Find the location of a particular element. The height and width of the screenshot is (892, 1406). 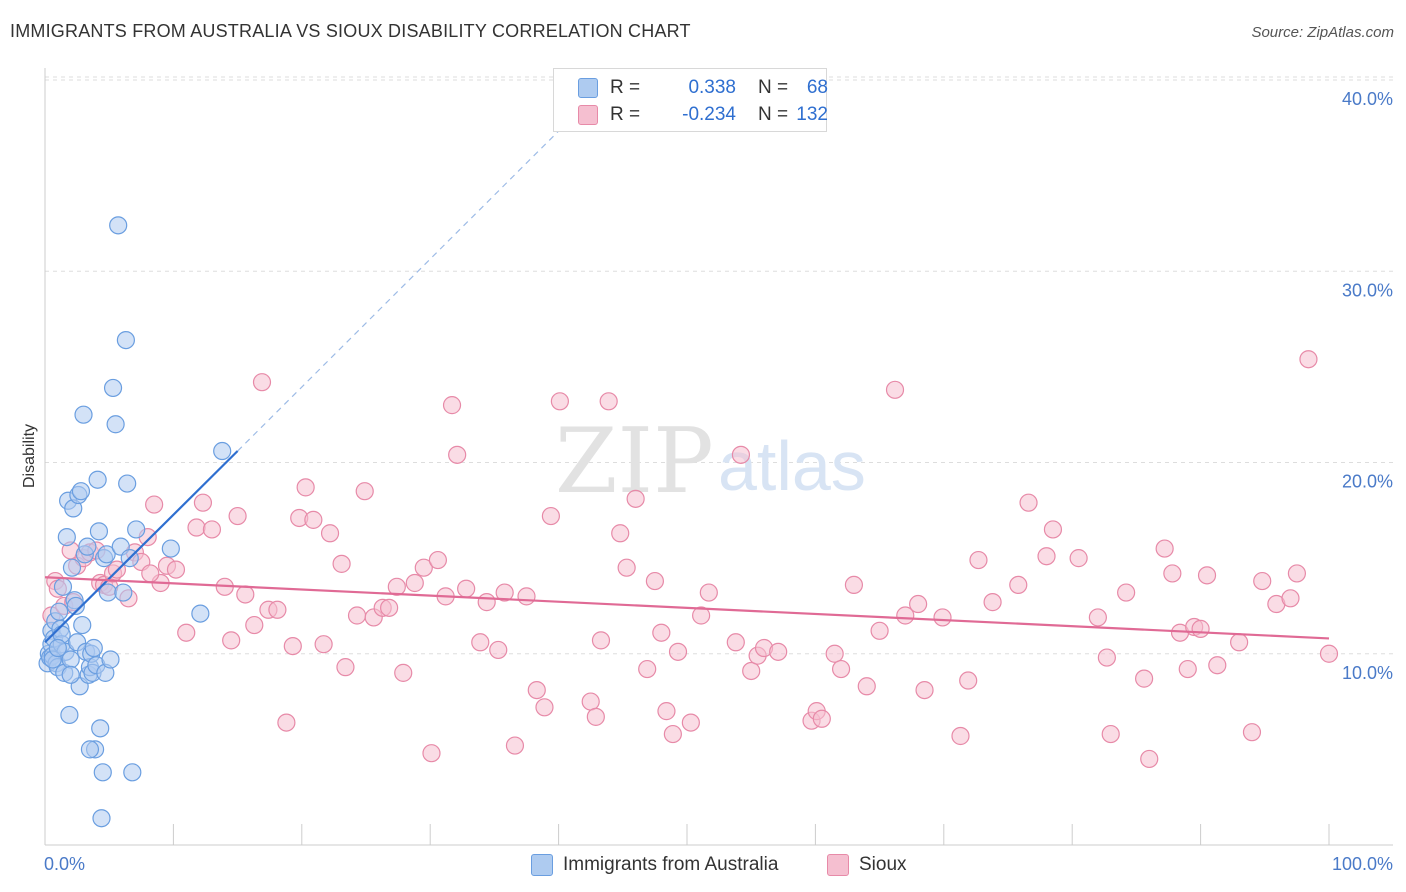

bottom-legend-sioux: Sioux is located at coordinates (877, 865).